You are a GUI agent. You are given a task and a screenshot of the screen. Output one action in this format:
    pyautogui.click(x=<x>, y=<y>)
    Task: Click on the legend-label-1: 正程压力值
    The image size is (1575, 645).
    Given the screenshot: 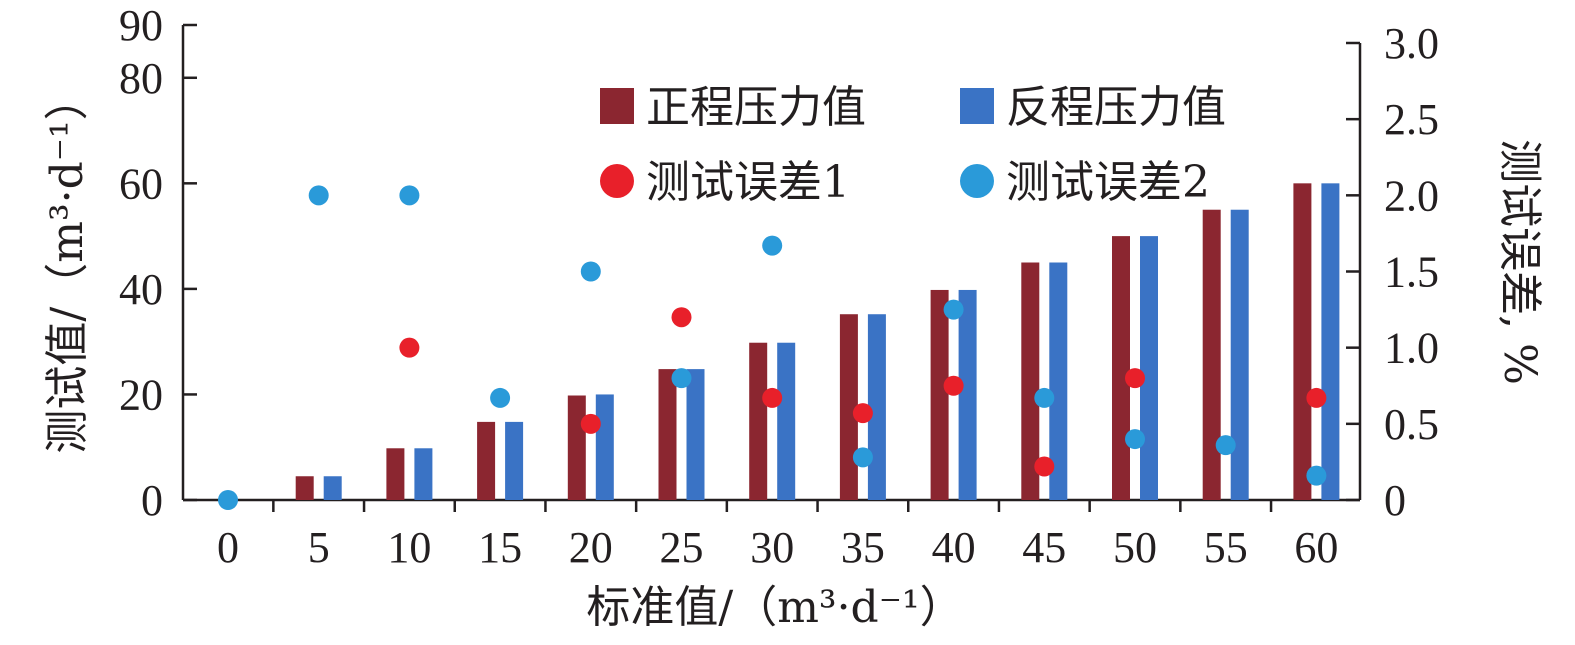 What is the action you would take?
    pyautogui.click(x=756, y=107)
    